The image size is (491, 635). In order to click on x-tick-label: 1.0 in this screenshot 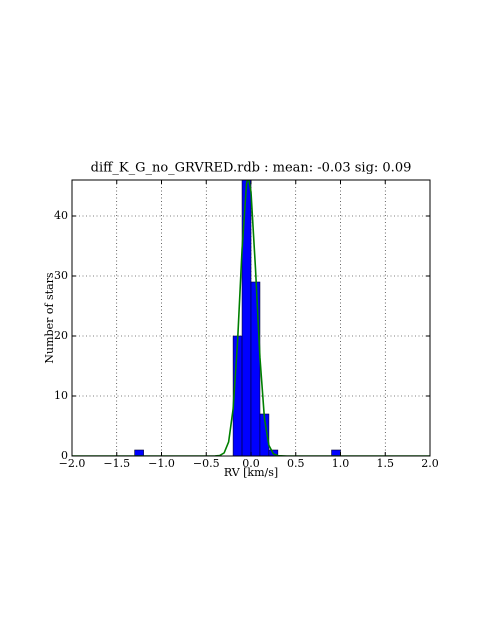, I will do `click(341, 463)`.